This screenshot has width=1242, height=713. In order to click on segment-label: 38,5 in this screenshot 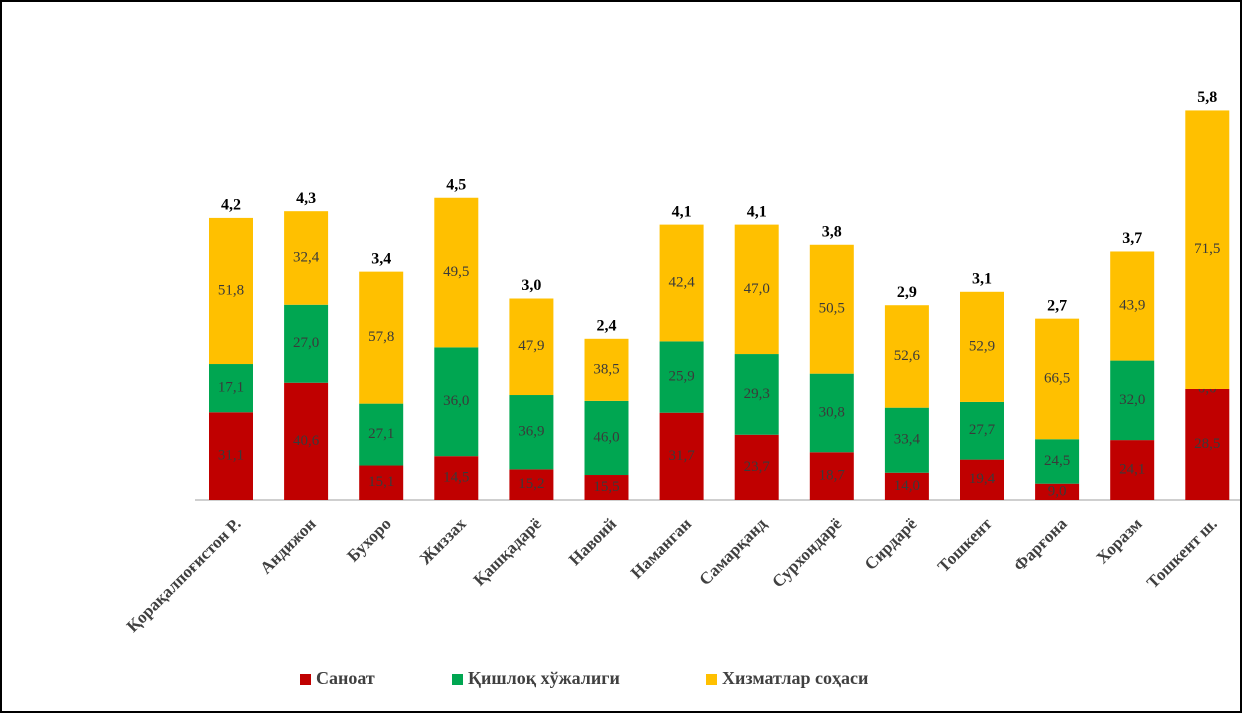, I will do `click(606, 369)`.